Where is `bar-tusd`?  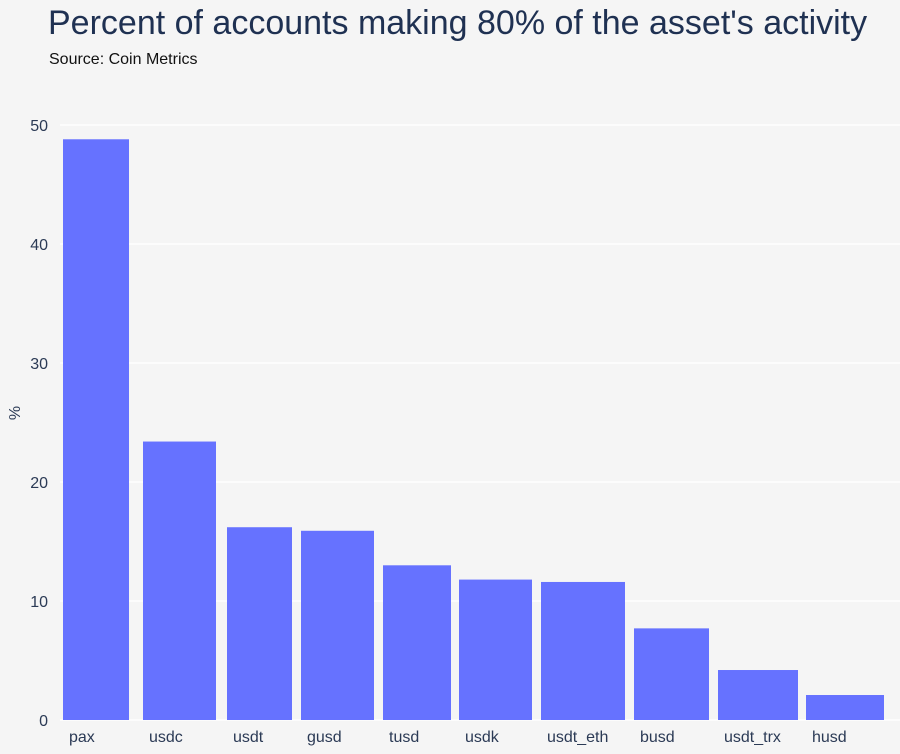
bar-tusd is located at coordinates (417, 642).